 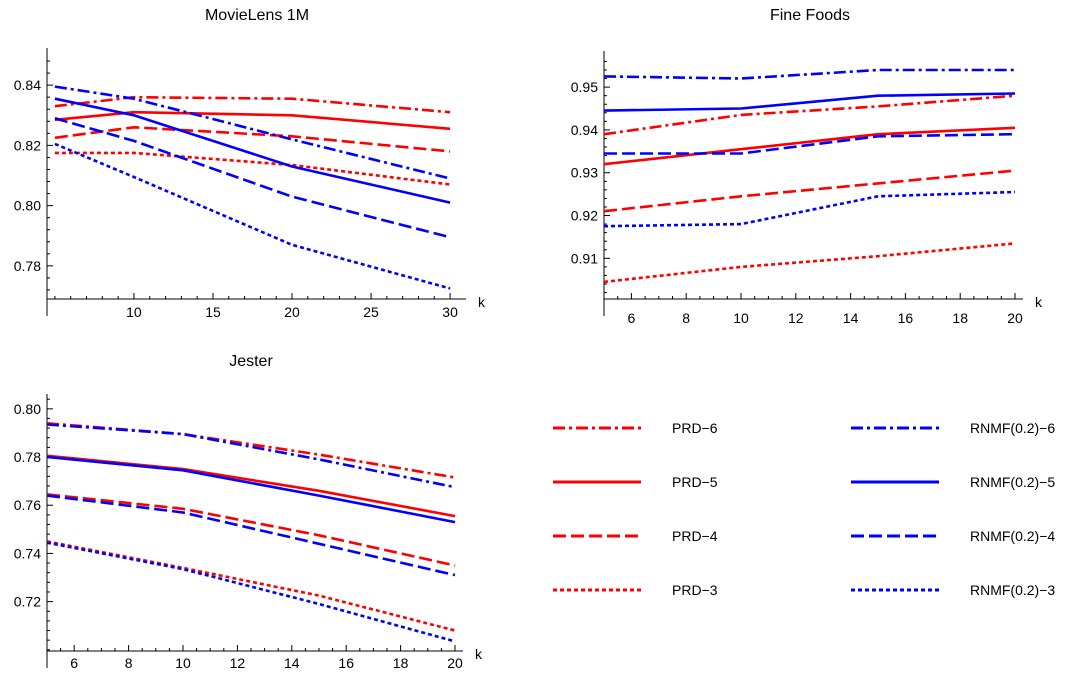 I want to click on chart-title: MovieLens 1M, so click(x=257, y=15).